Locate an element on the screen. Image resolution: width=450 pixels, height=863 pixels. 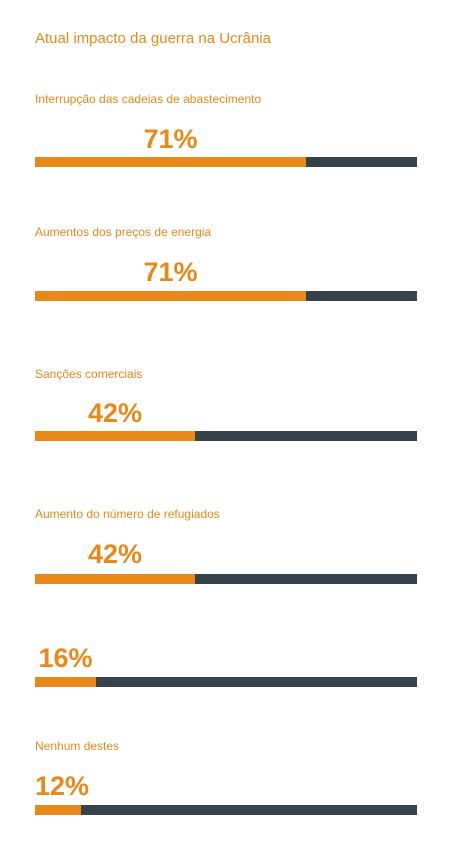
bar-label: Sanções comerciais is located at coordinates (89, 374).